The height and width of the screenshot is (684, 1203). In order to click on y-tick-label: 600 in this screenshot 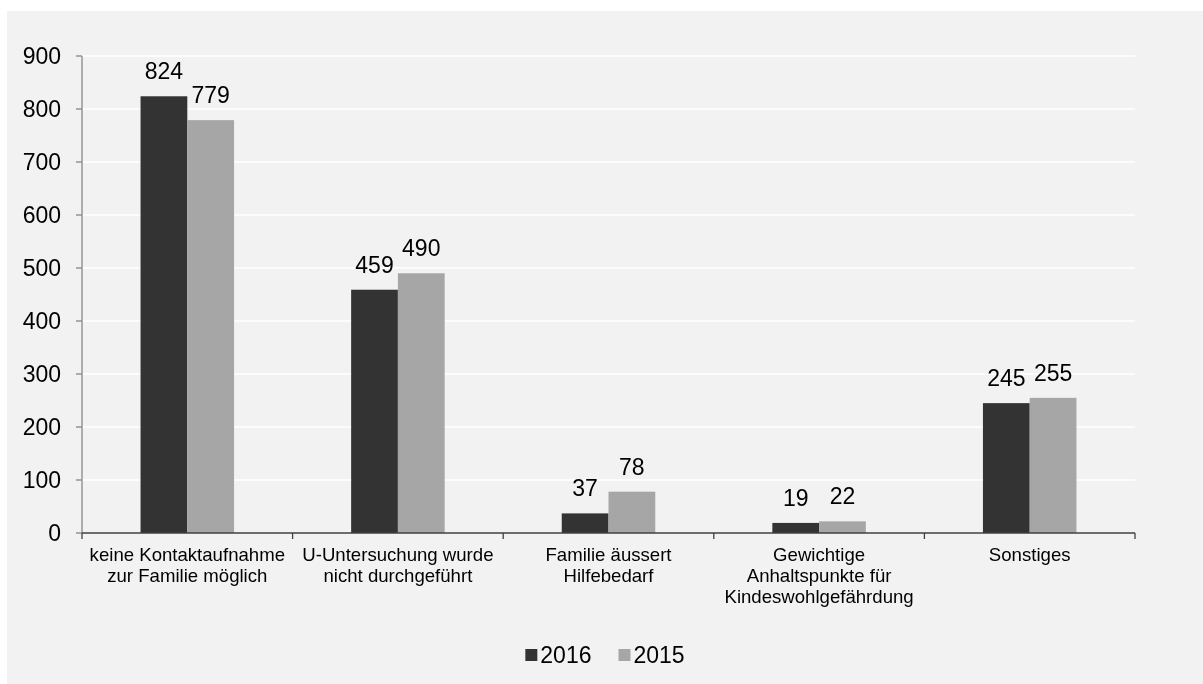, I will do `click(41, 215)`.